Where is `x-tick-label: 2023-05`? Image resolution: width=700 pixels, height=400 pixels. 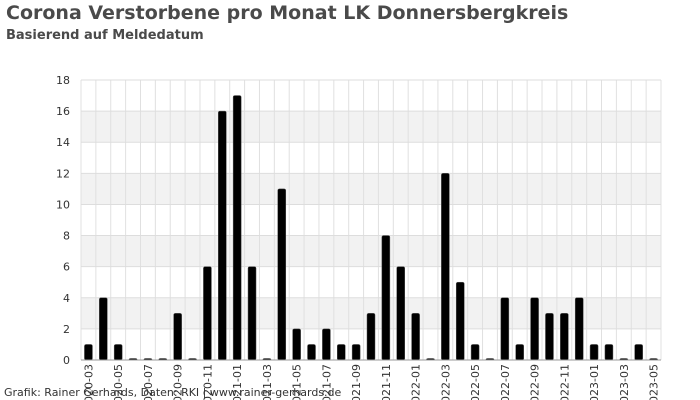 x-tick-label: 2023-05 is located at coordinates (654, 382).